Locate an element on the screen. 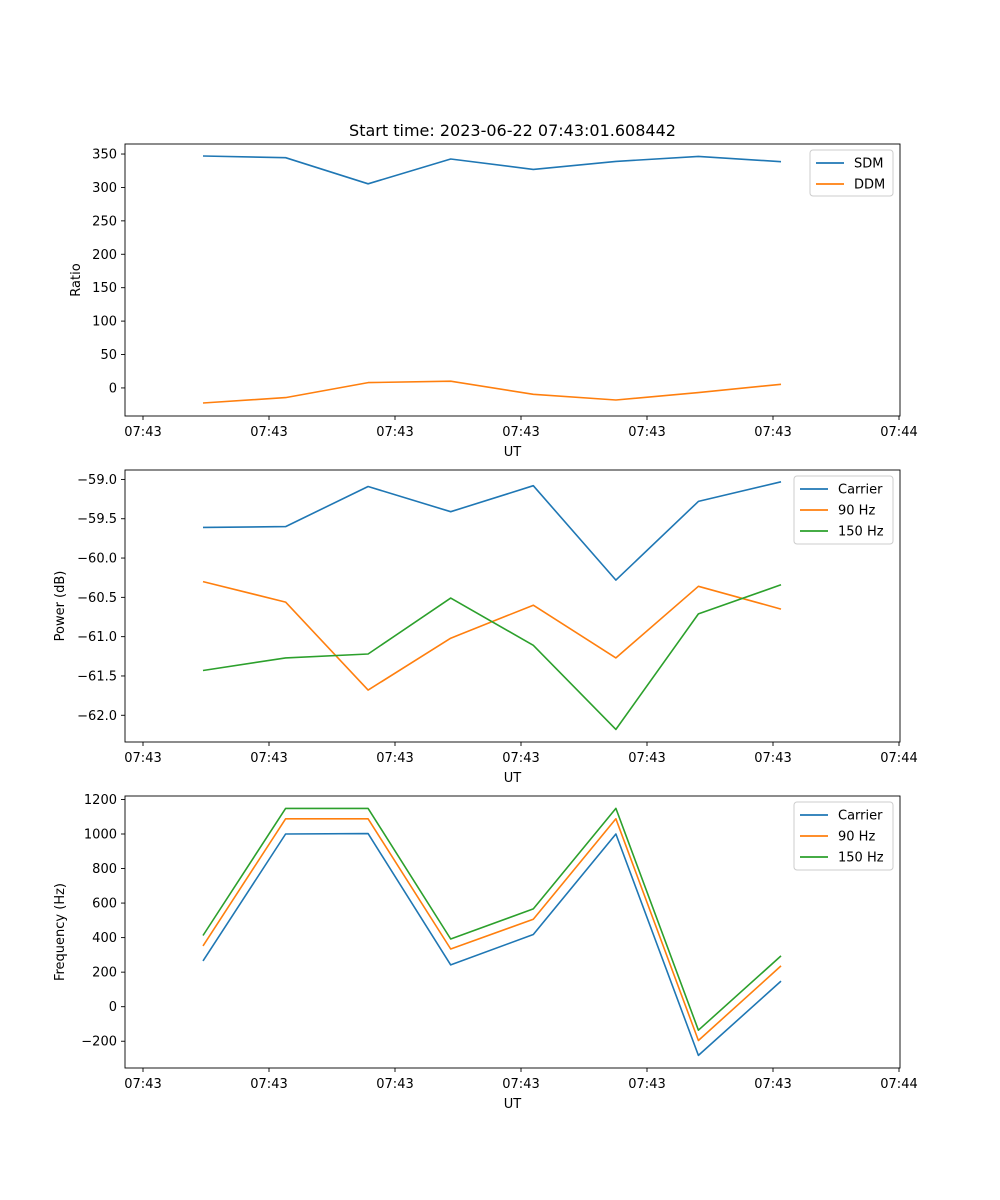  y-tick-label: −62.0 is located at coordinates (97, 716).